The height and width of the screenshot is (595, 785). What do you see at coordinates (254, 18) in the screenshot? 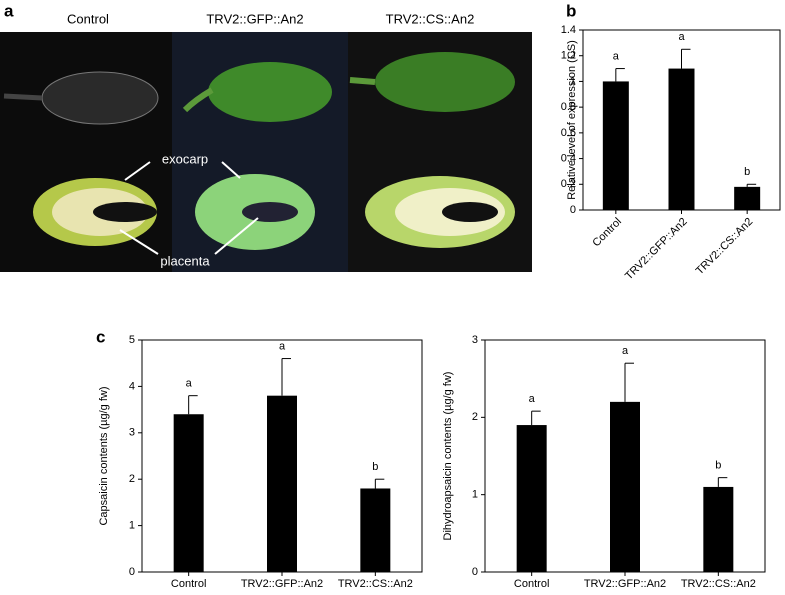
I see `column-label: TRV2::GFP::An2` at bounding box center [254, 18].